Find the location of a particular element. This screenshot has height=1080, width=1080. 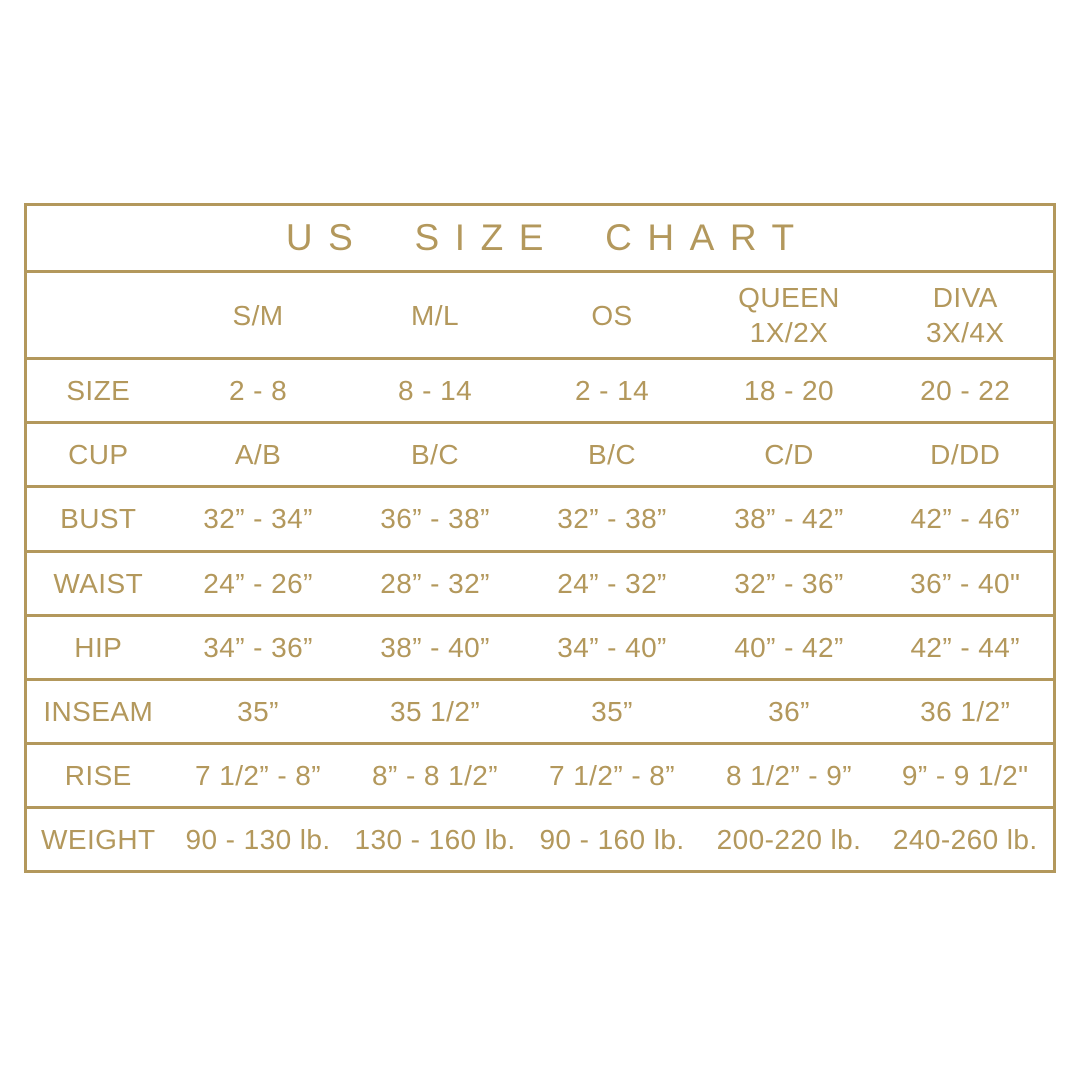

column-header-row: S/M M/L OS QUEEN 1X/2X DIVA 3X/4X is located at coordinates (540, 316).